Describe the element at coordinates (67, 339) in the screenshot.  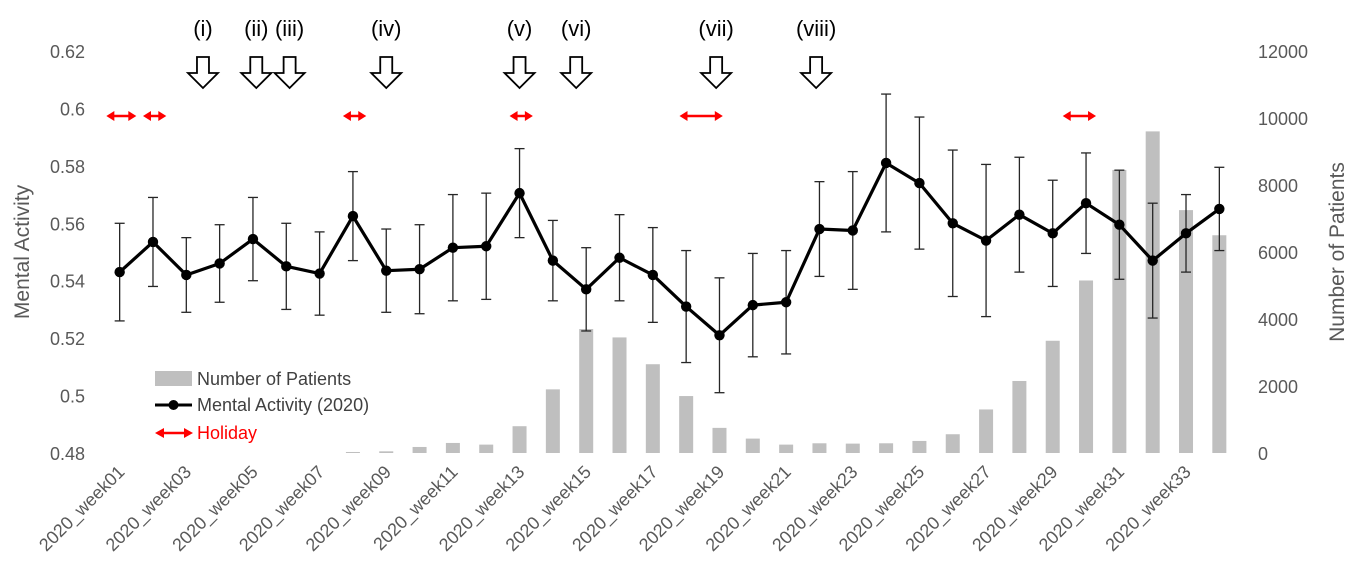
I see `y-tick-label: 0.52` at that location.